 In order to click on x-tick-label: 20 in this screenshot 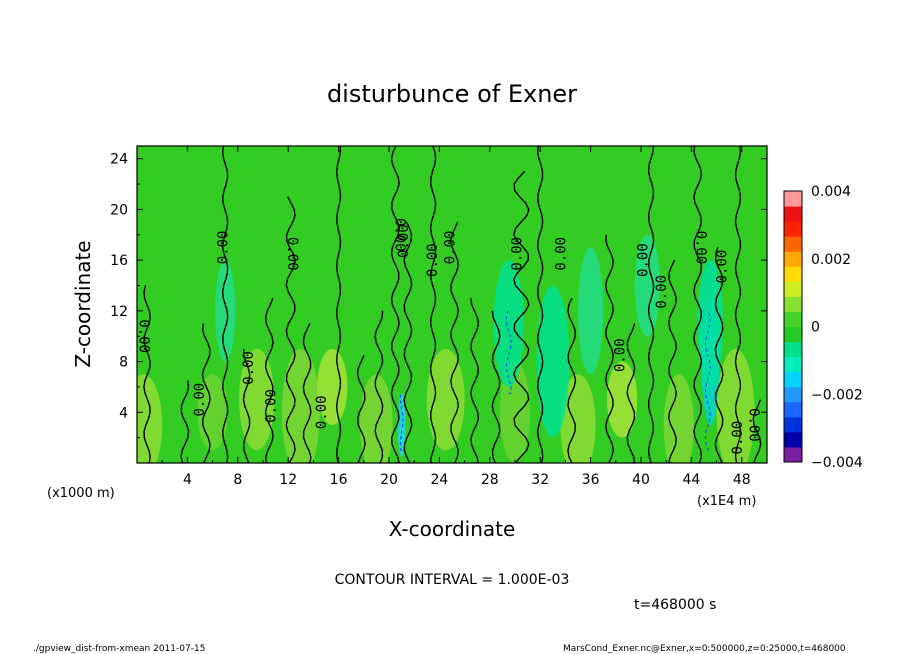, I will do `click(389, 480)`.